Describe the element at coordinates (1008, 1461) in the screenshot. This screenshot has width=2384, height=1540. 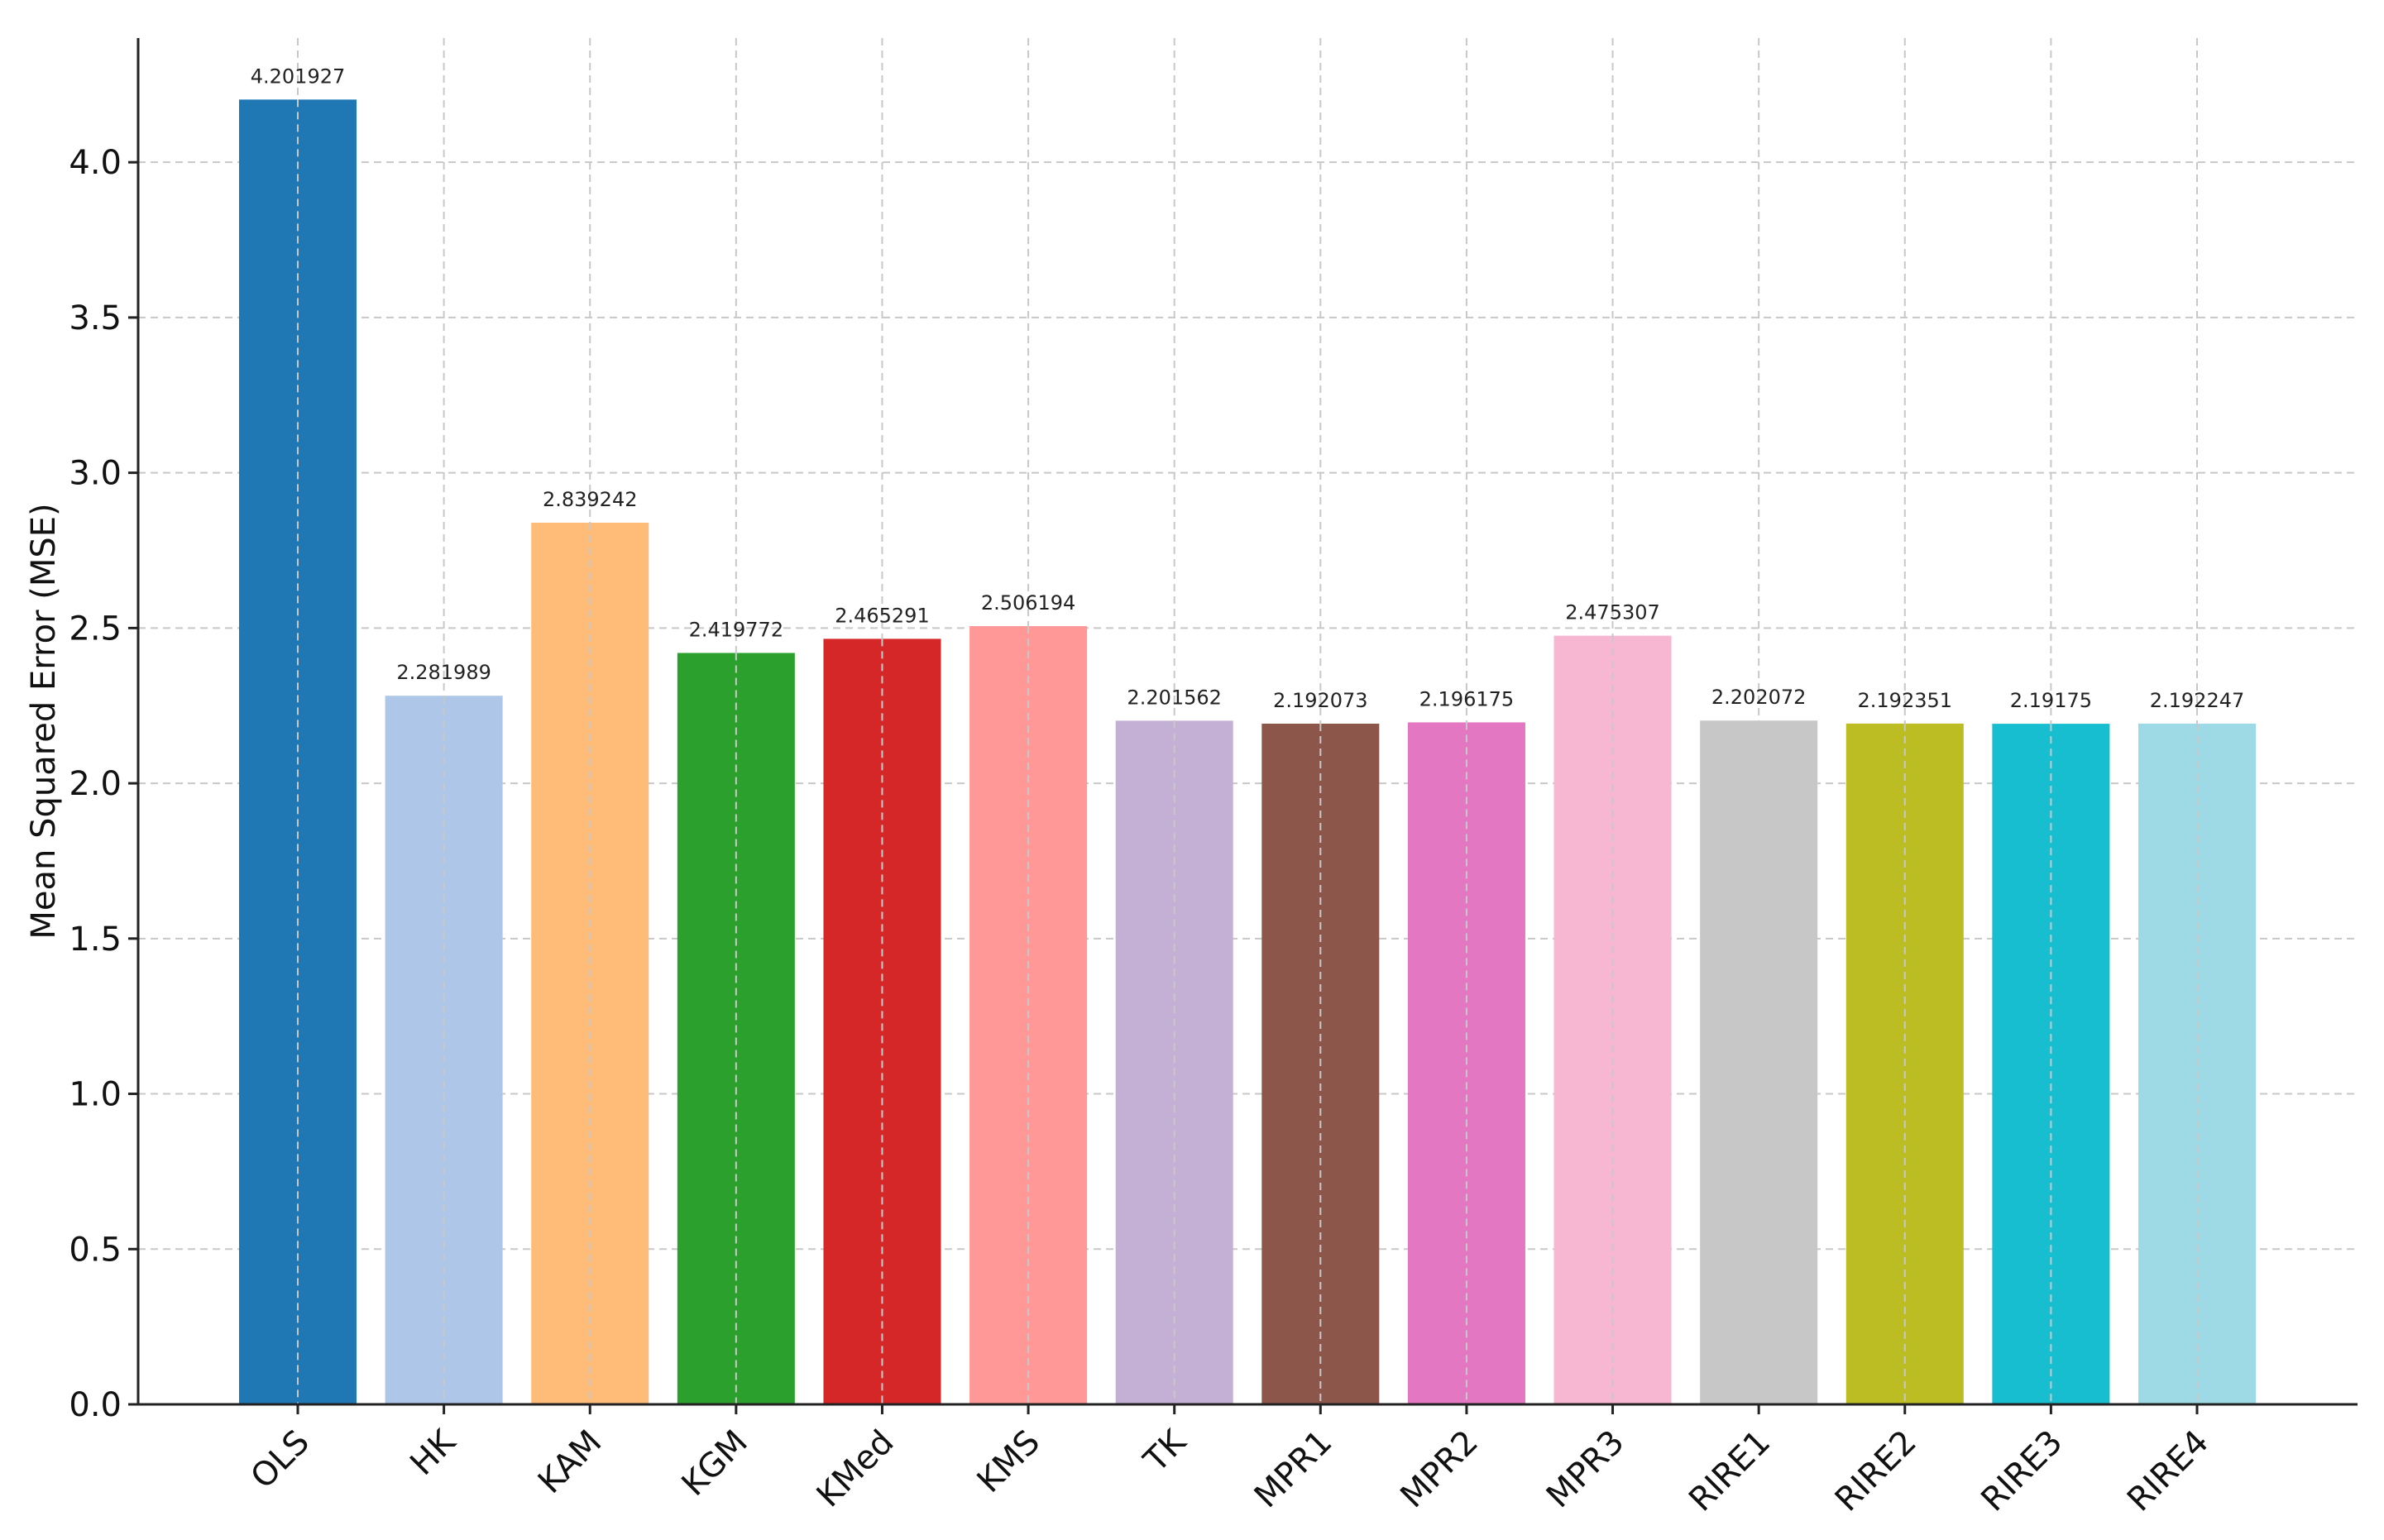
I see `x-tick-label: KMS` at that location.